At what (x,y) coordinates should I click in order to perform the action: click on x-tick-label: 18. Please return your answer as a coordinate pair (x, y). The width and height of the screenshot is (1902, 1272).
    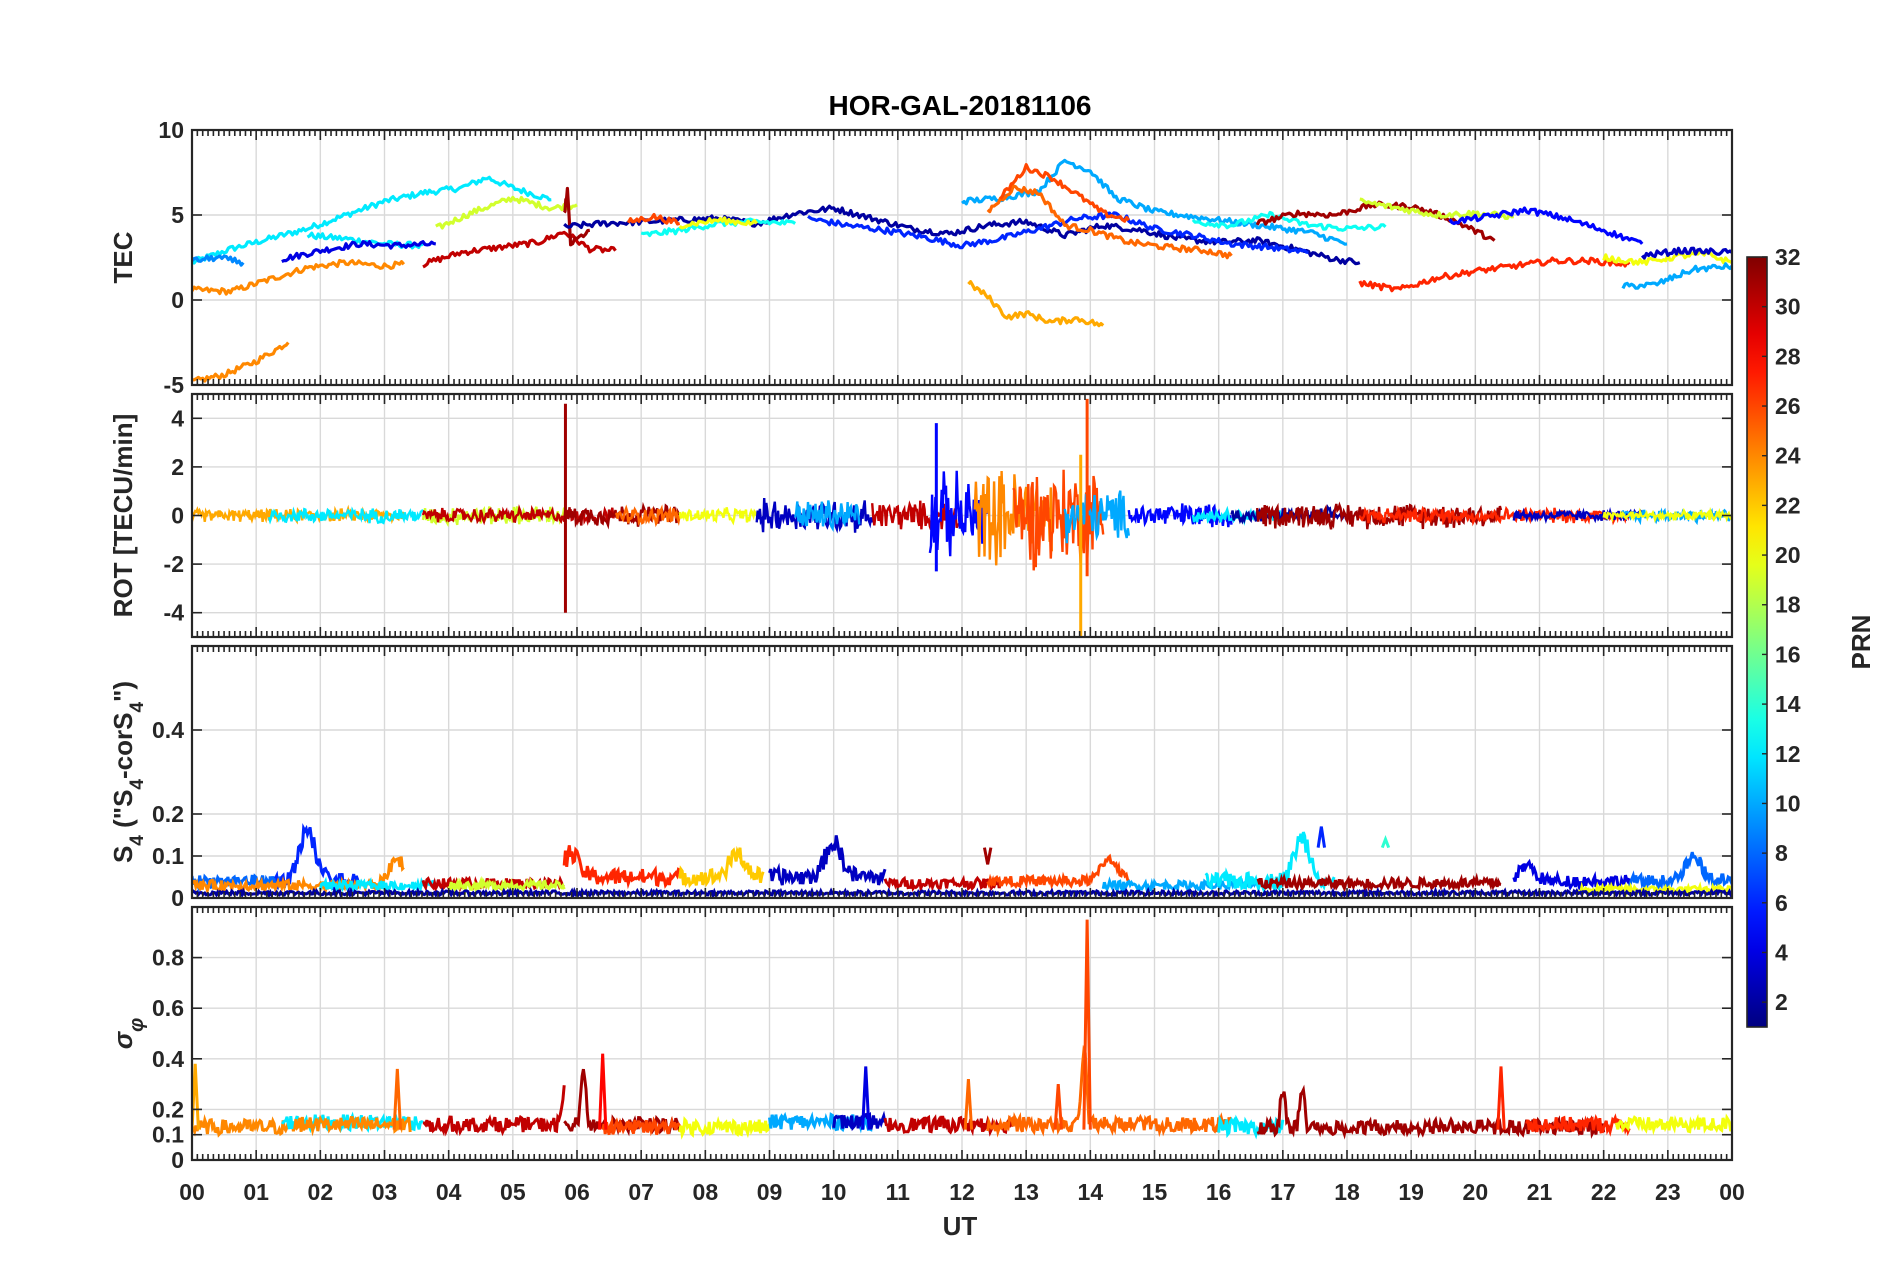
    Looking at the image, I should click on (1347, 1192).